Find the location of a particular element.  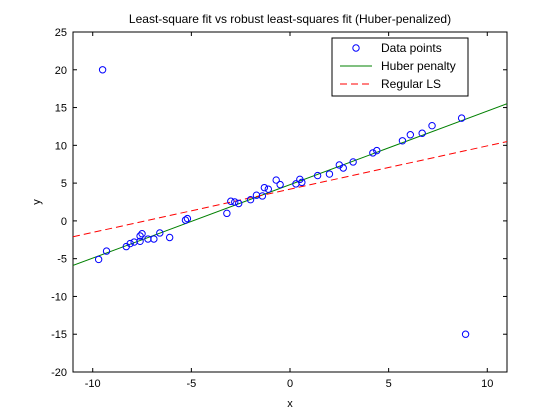

y-tick-label: 5 is located at coordinates (64, 184).